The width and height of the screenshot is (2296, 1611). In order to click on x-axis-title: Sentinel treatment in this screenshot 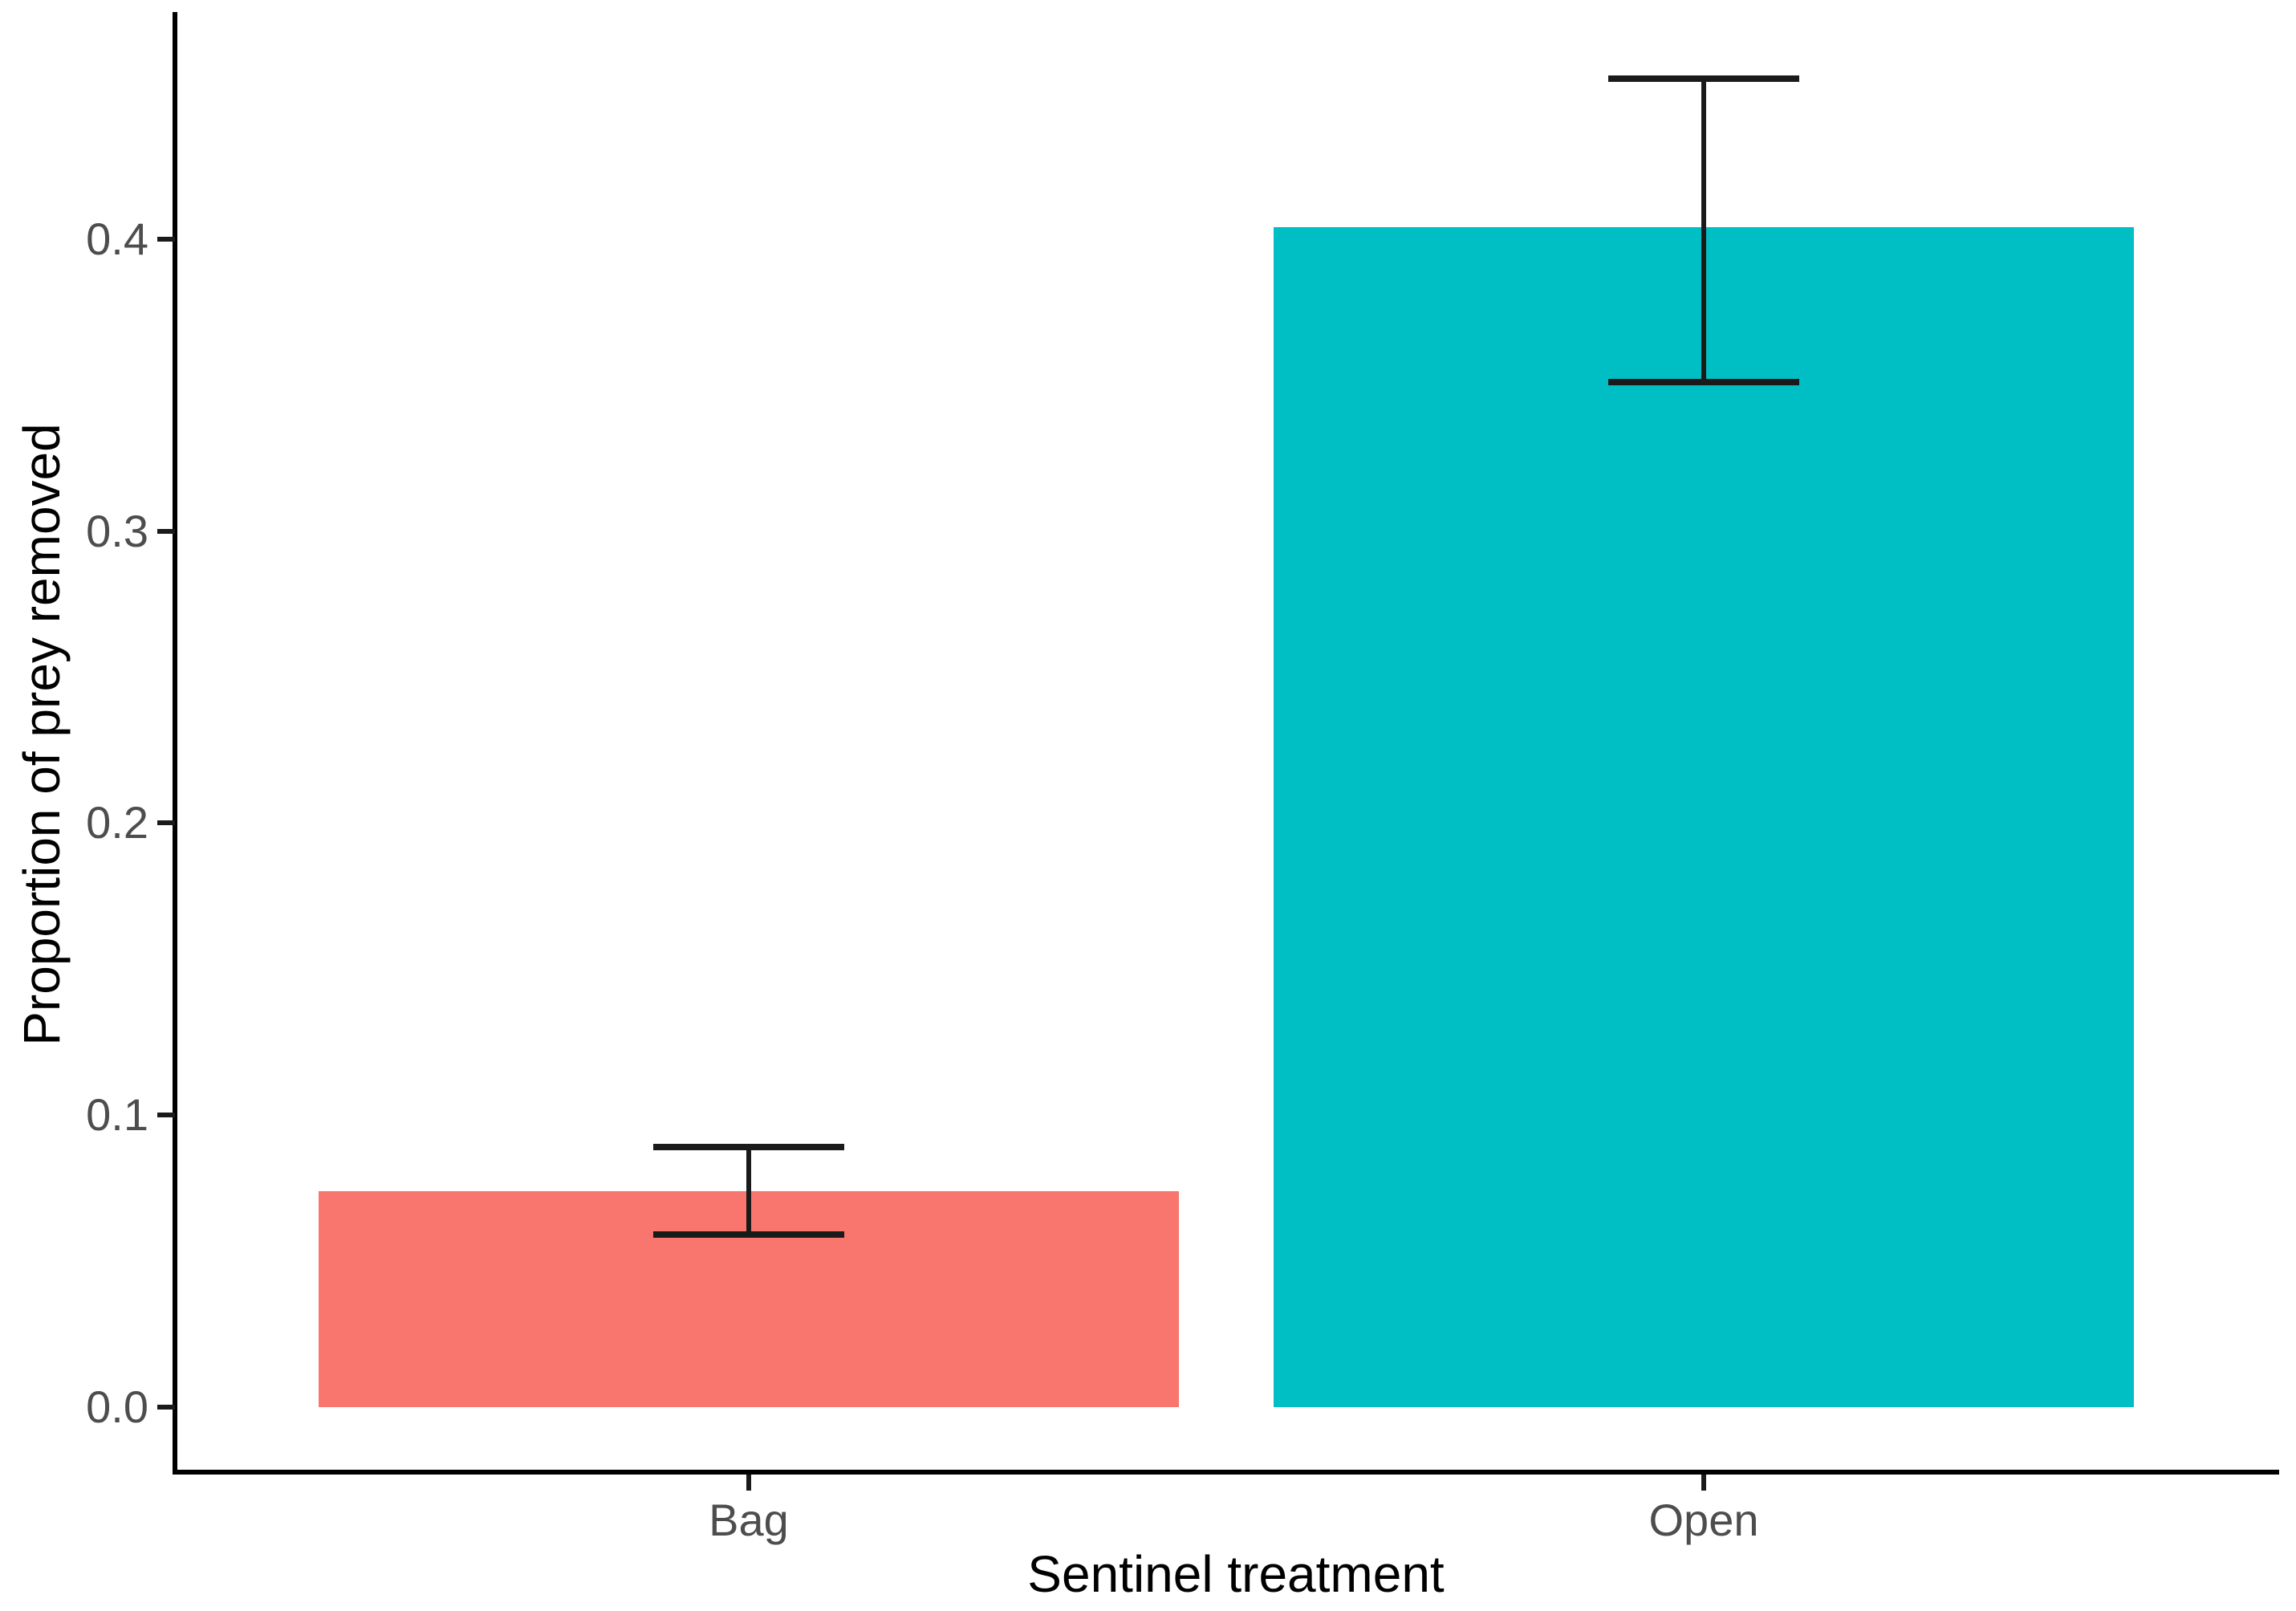, I will do `click(1236, 1574)`.